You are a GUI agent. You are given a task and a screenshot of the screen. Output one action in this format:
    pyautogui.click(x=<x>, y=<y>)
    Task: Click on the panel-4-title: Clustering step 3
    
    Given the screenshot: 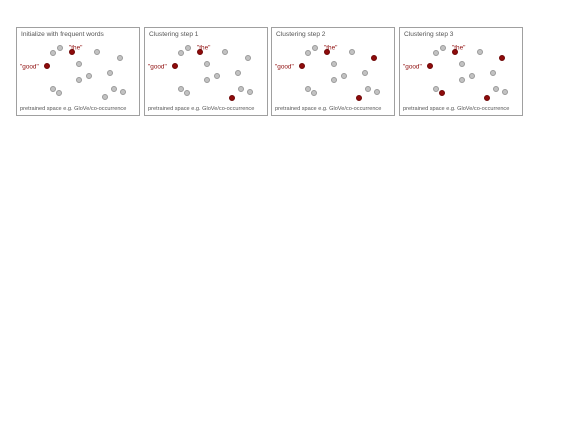 What is the action you would take?
    pyautogui.click(x=429, y=34)
    